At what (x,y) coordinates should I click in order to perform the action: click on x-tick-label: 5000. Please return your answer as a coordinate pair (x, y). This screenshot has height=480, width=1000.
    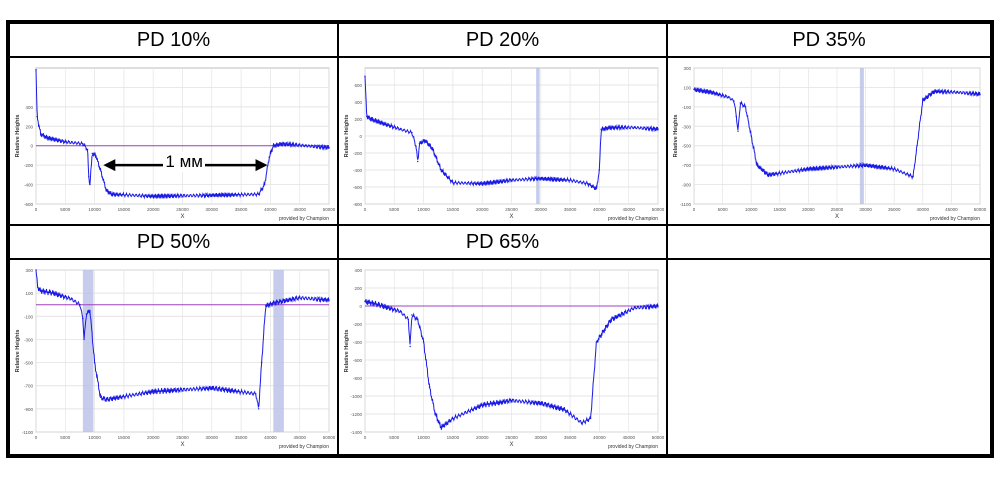
    Looking at the image, I should click on (65, 209).